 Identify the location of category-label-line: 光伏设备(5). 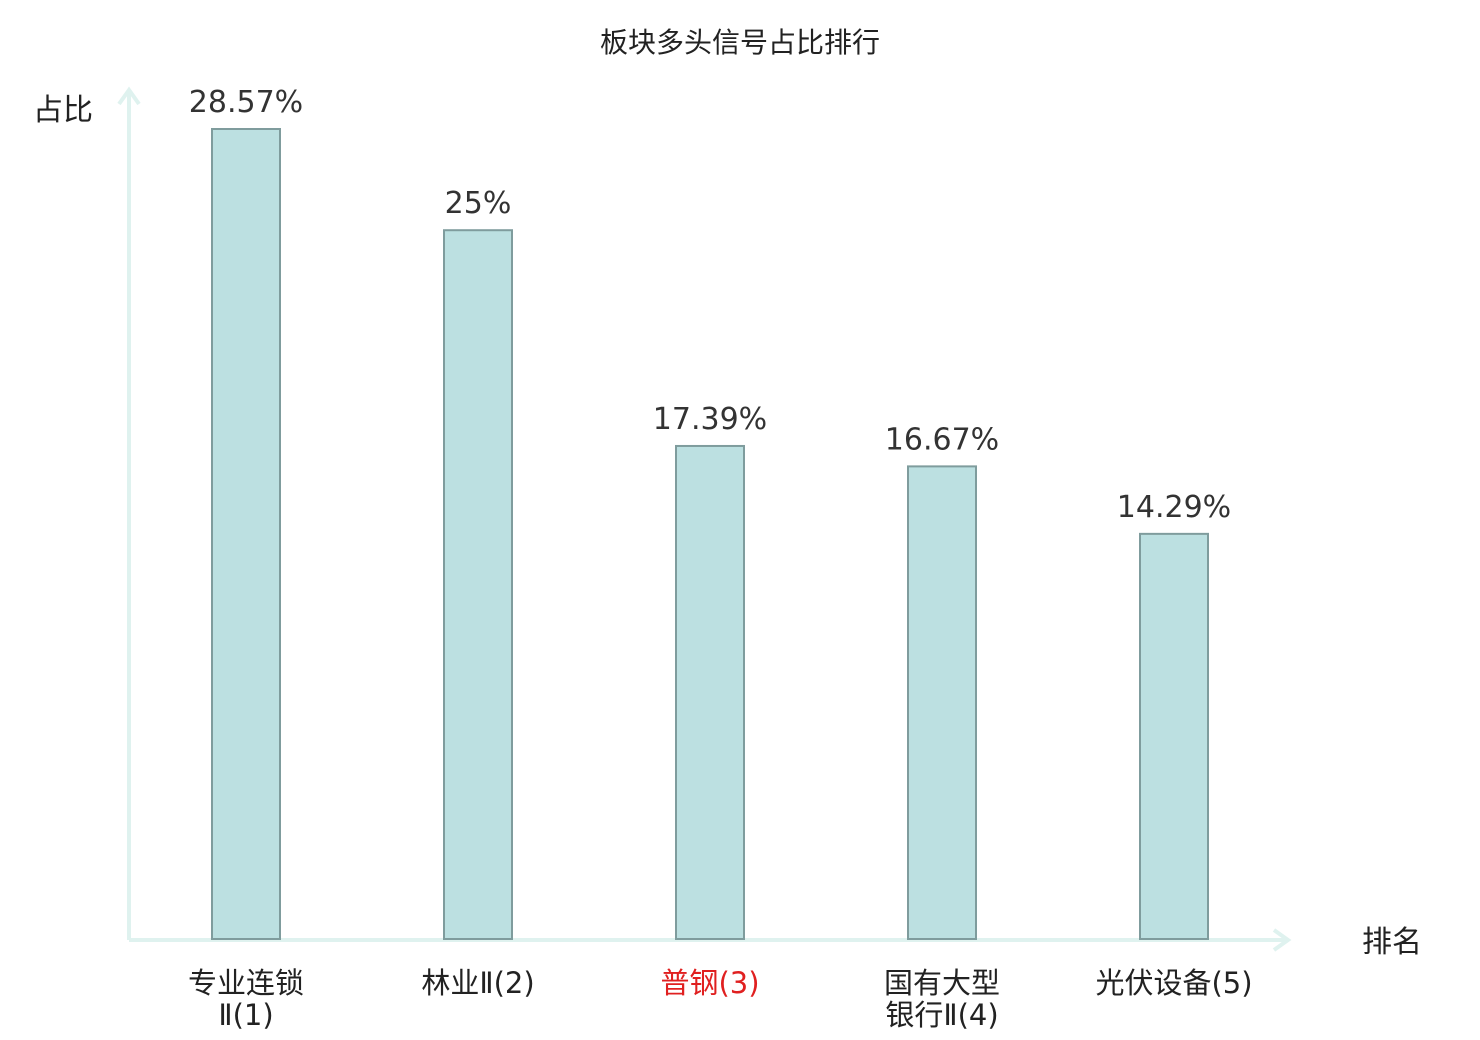
(1173, 983).